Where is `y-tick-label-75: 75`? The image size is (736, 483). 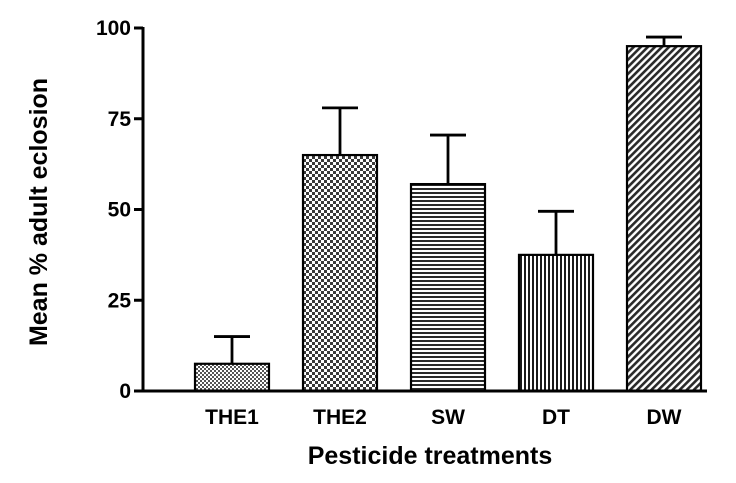 y-tick-label-75: 75 is located at coordinates (120, 119).